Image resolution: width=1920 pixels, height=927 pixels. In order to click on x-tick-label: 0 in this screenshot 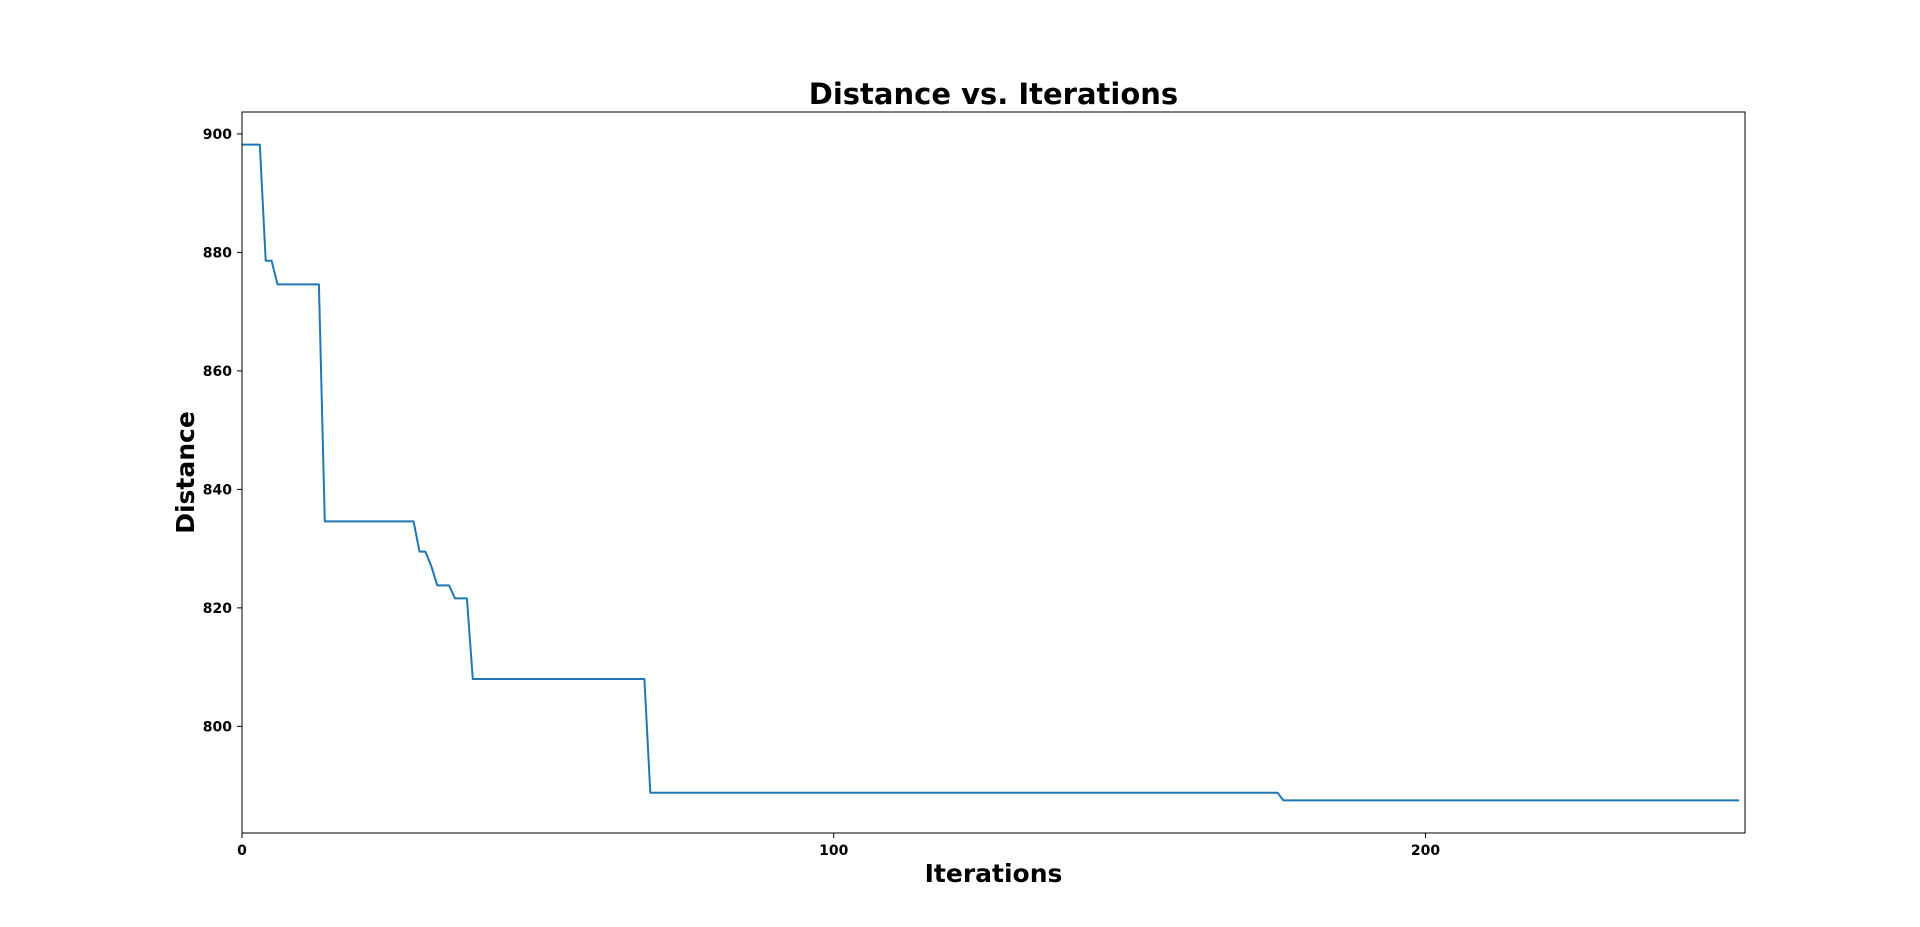, I will do `click(242, 851)`.